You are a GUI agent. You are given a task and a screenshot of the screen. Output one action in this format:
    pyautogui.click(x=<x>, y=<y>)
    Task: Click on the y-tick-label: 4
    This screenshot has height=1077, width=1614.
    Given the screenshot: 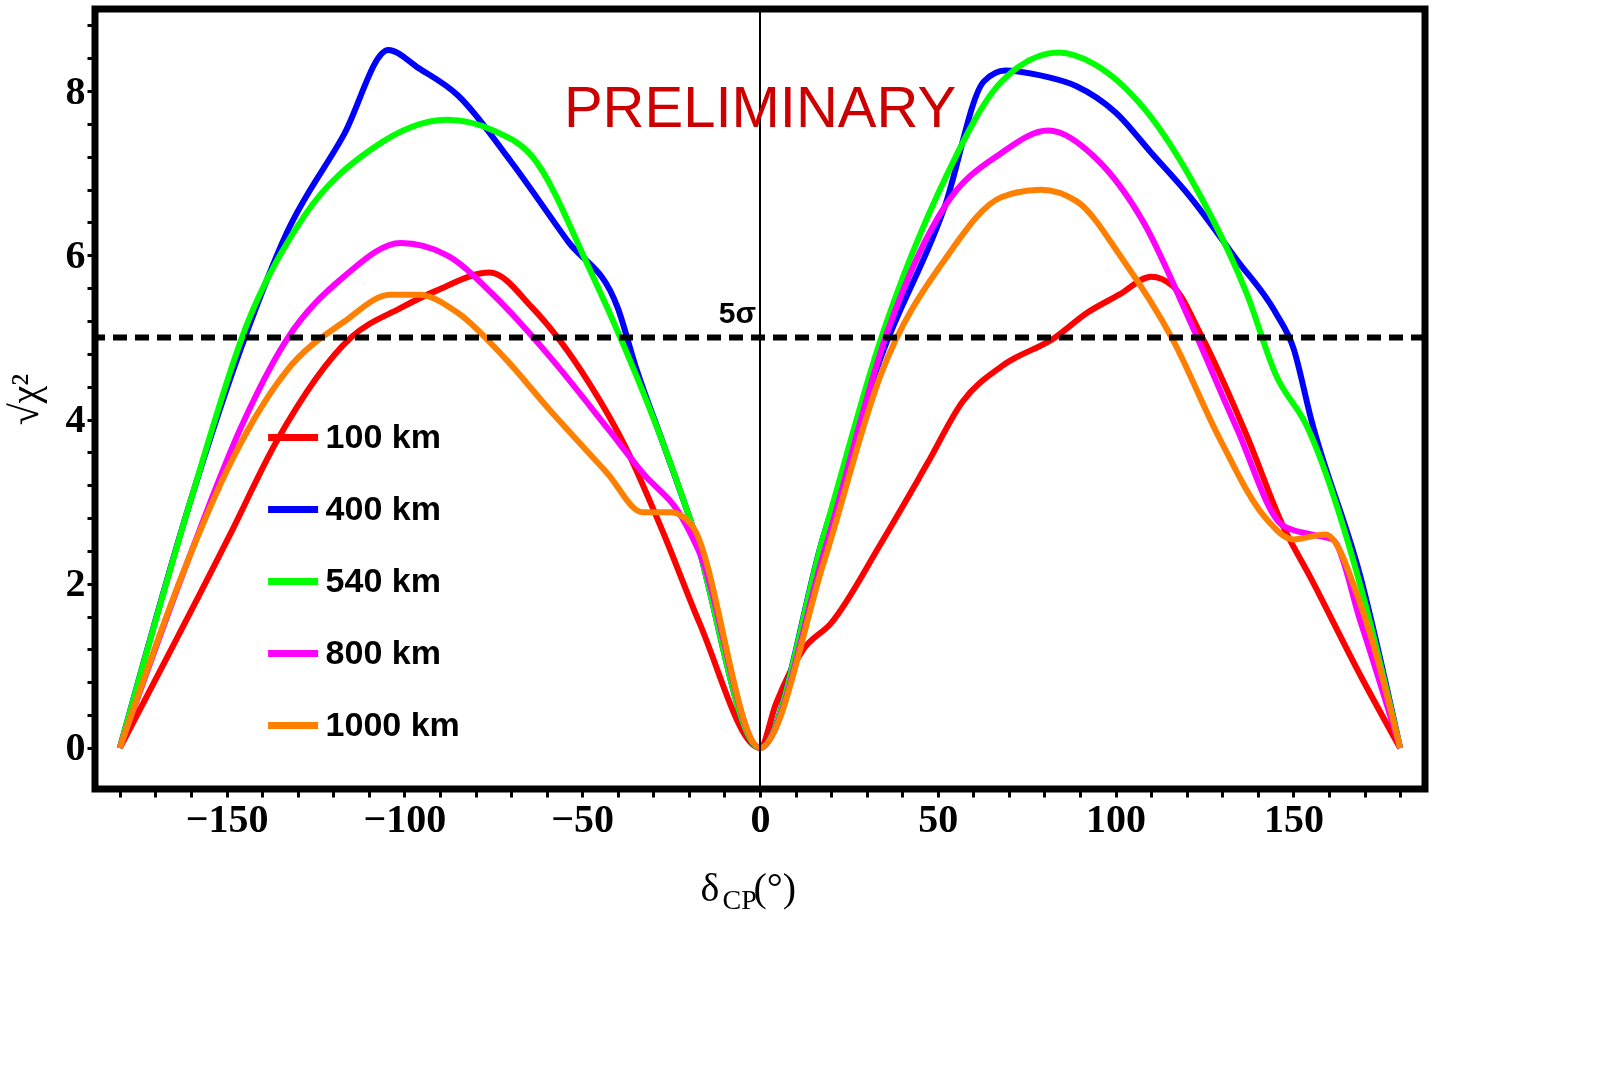 What is the action you would take?
    pyautogui.click(x=75, y=419)
    